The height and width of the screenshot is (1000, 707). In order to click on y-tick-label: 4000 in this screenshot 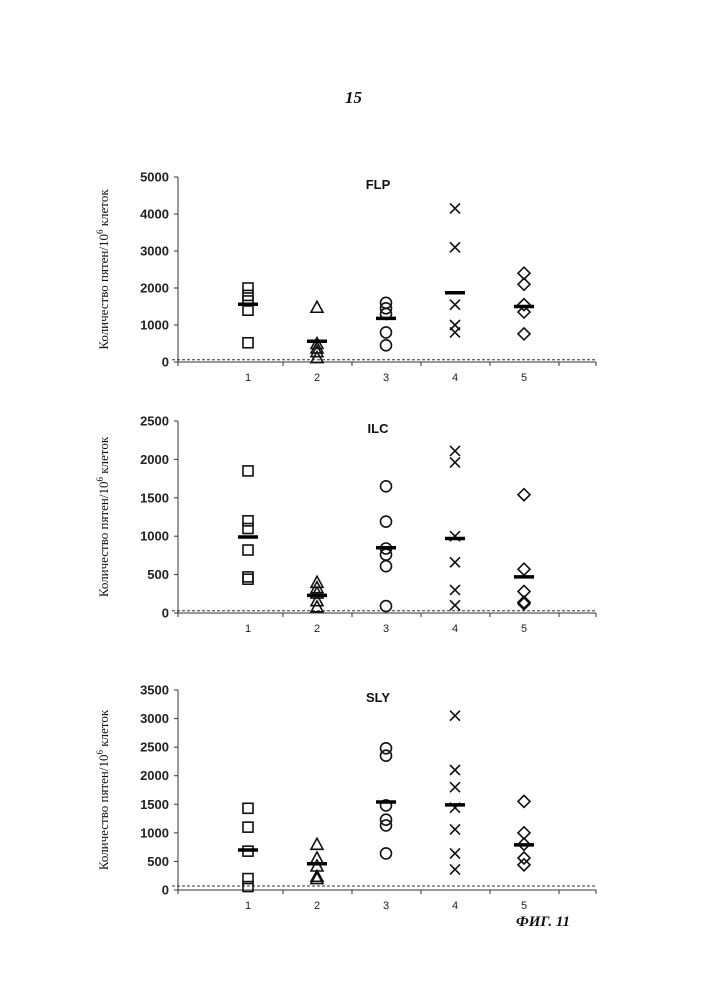, I will do `click(154, 214)`.